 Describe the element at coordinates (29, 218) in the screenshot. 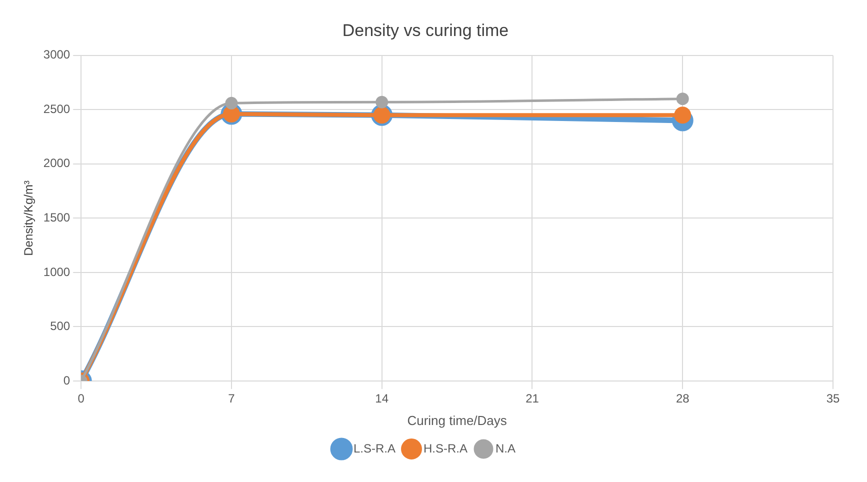

I see `y-axis-title: Density/Kg/m³` at that location.